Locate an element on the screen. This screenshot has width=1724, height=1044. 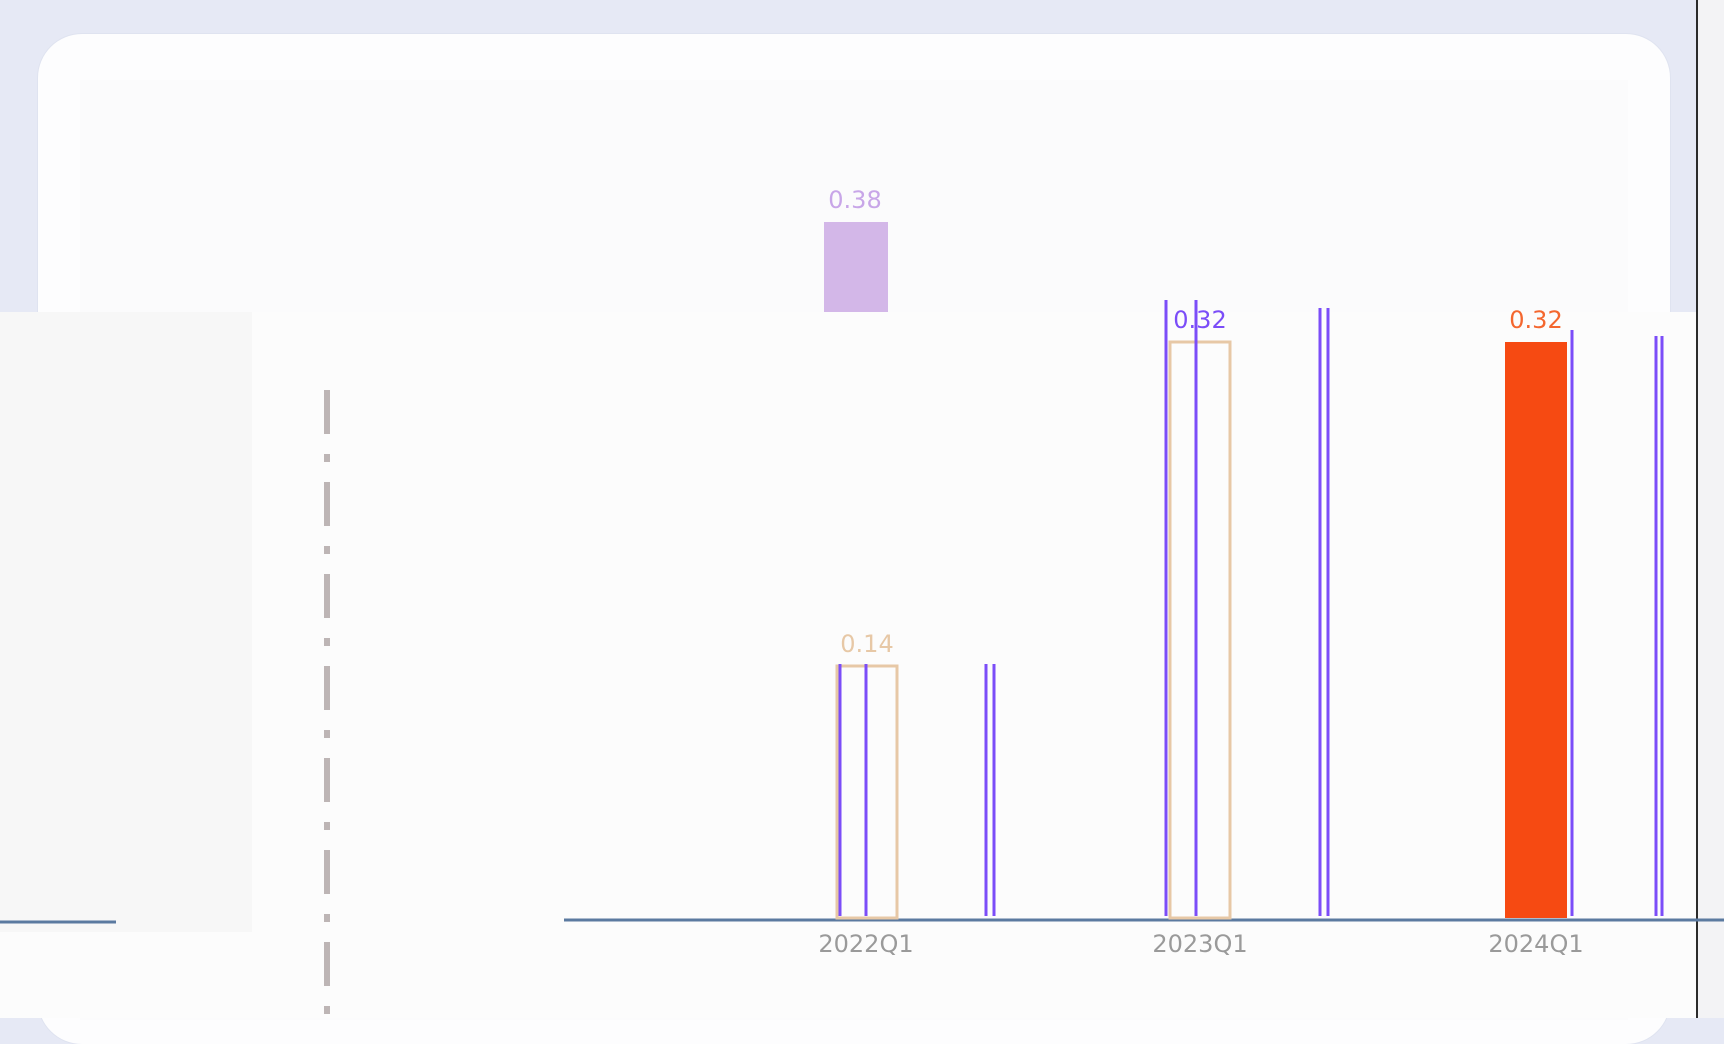
bar-2022q1-series2 is located at coordinates (856, 267).